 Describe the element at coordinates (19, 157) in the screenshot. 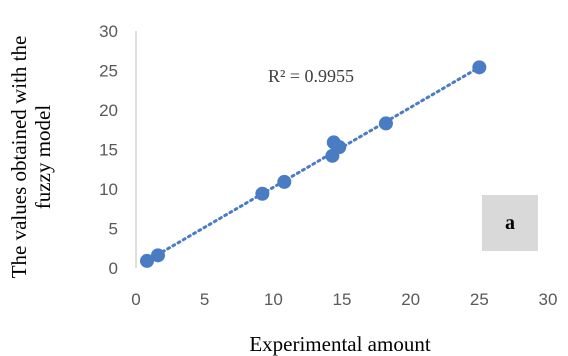

I see `y-axis-title-line-1: The values obtained with the` at that location.